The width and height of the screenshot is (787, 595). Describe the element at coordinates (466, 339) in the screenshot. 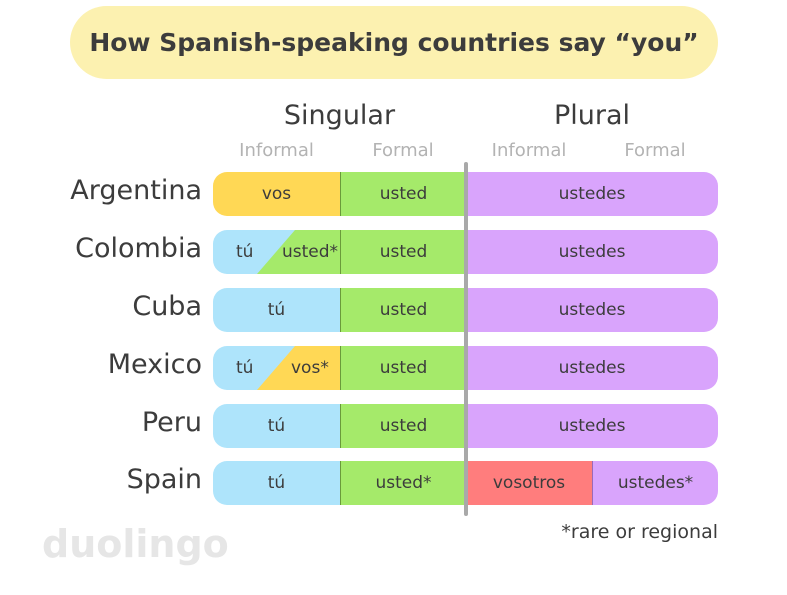

I see `singular-plural-divider` at that location.